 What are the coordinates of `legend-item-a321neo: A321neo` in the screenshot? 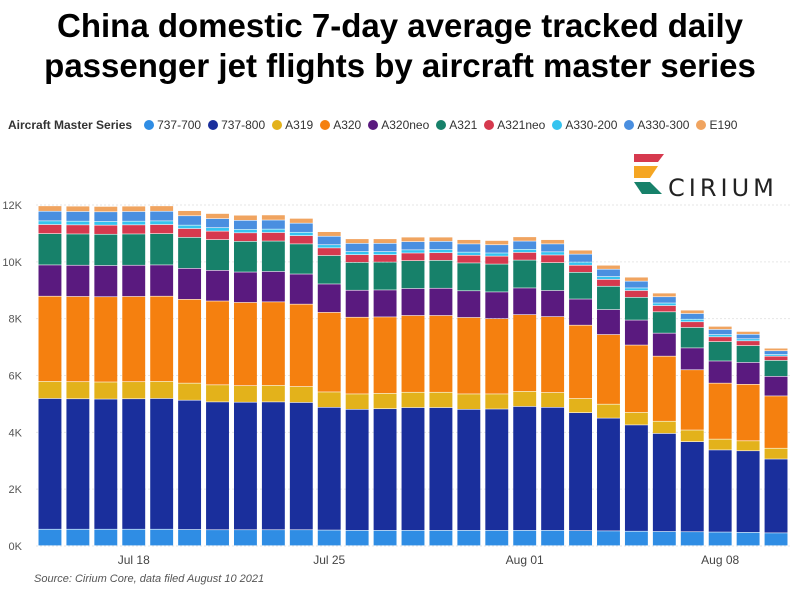 It's located at (514, 125).